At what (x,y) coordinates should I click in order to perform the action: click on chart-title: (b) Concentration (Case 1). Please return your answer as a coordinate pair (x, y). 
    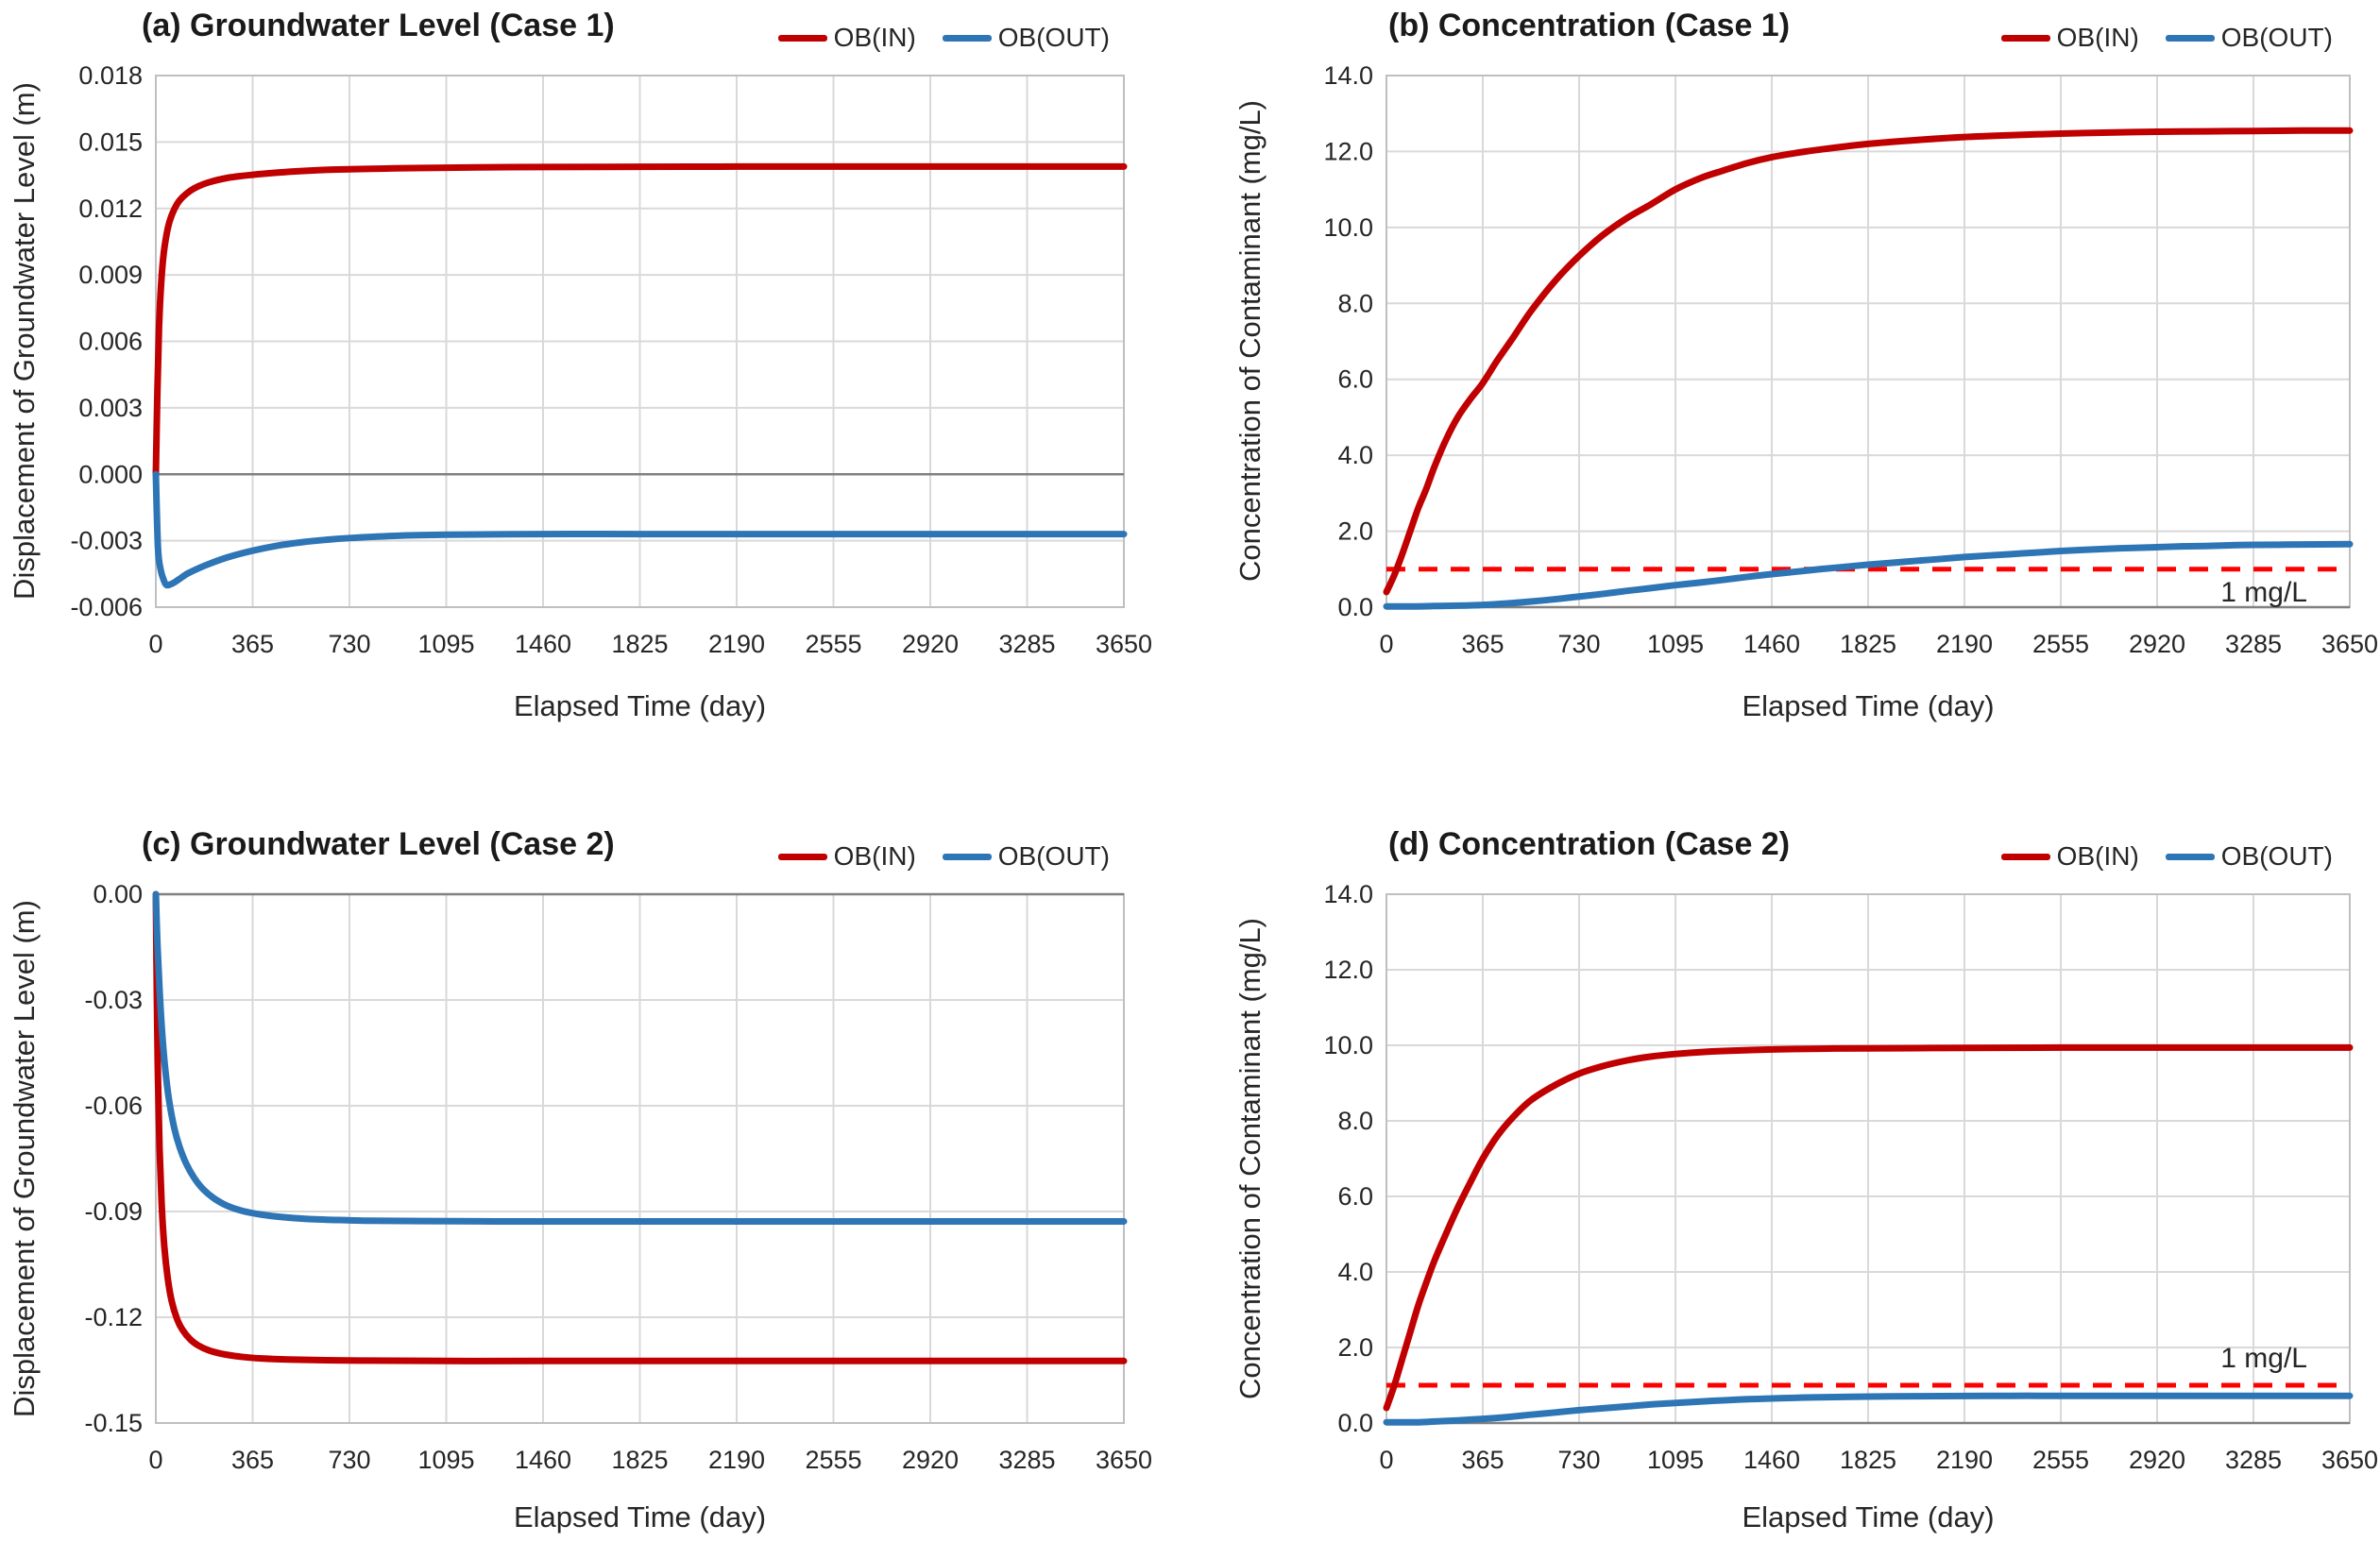
    Looking at the image, I should click on (1589, 25).